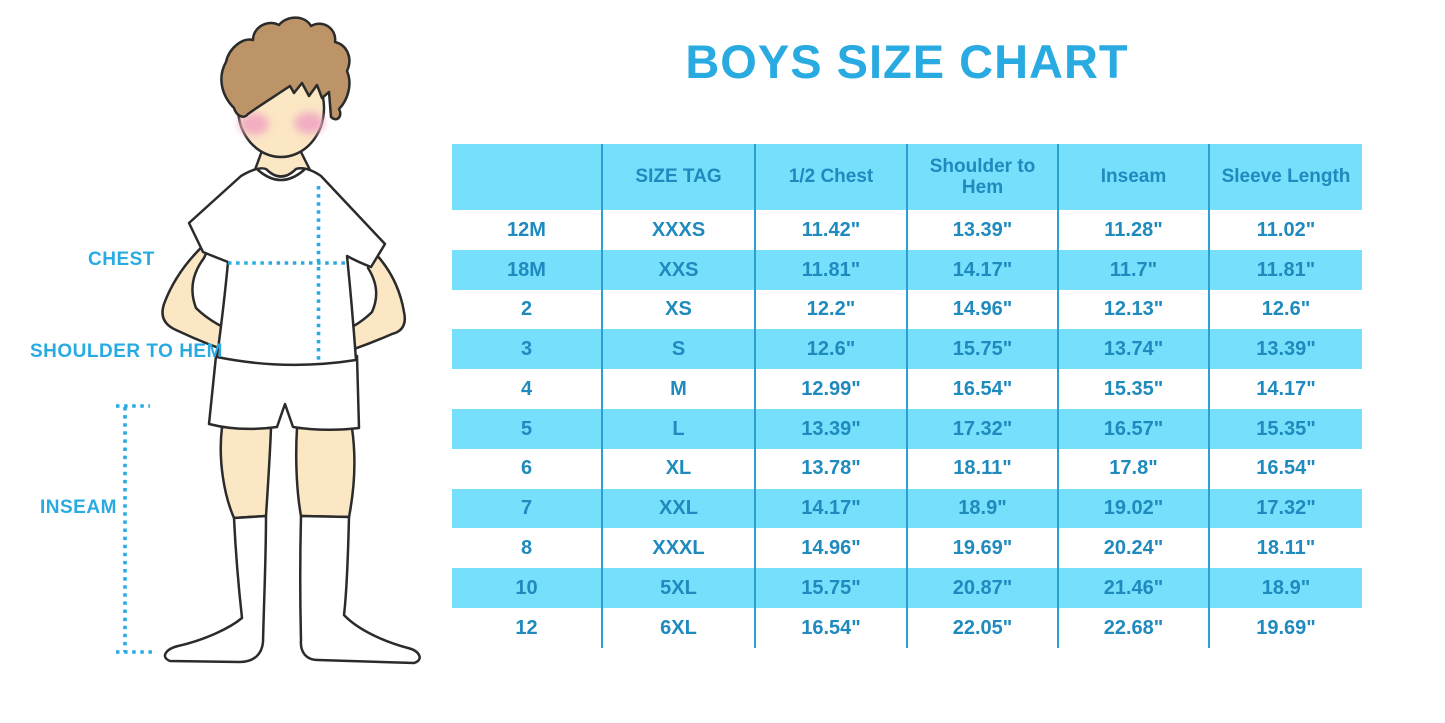  I want to click on measurement-cell: 13.74", so click(1132, 349).